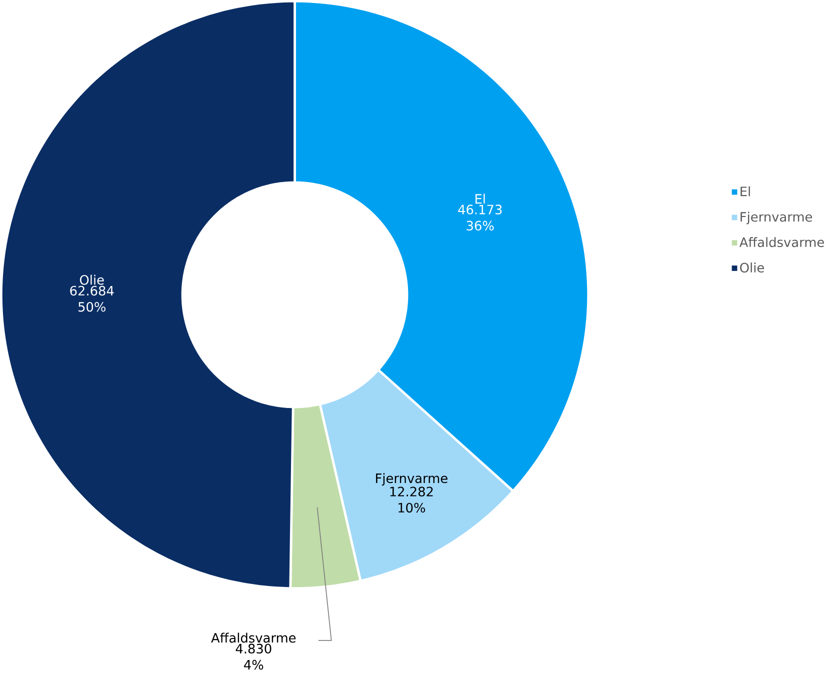 The height and width of the screenshot is (673, 830). What do you see at coordinates (480, 217) in the screenshot?
I see `data-label: 46.173 36%` at bounding box center [480, 217].